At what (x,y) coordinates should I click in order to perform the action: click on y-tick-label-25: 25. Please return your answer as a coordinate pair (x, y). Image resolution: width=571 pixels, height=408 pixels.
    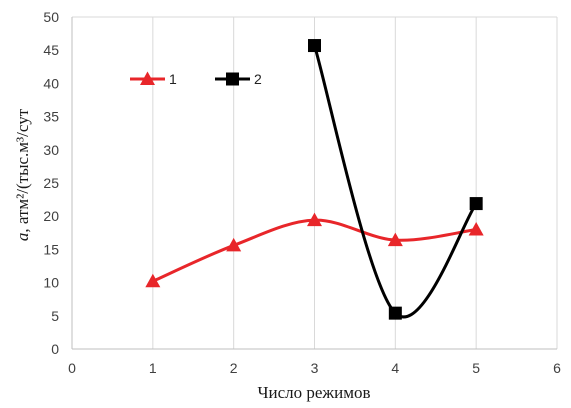
    Looking at the image, I should click on (51, 183).